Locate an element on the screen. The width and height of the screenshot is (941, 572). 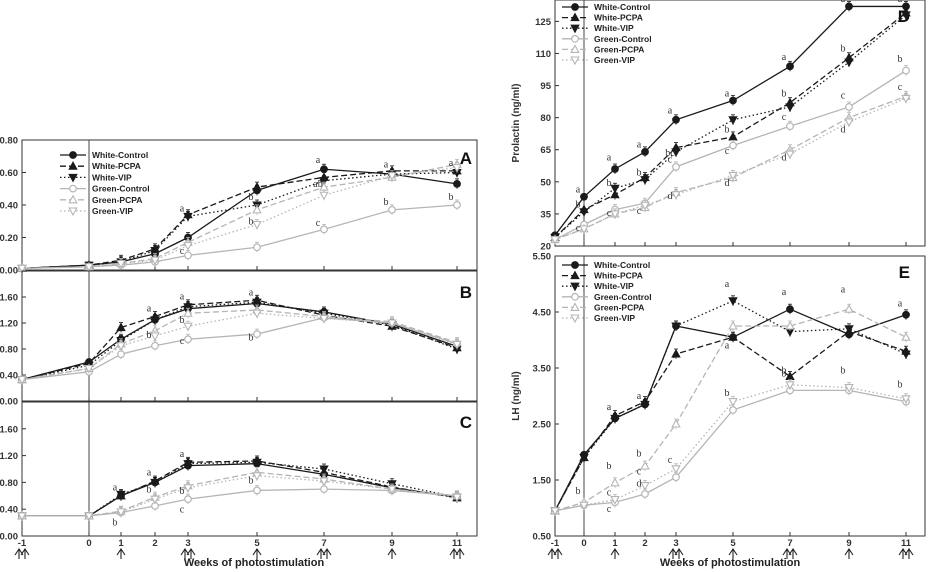
y-tick-label: 50 is located at coordinates (545, 182).